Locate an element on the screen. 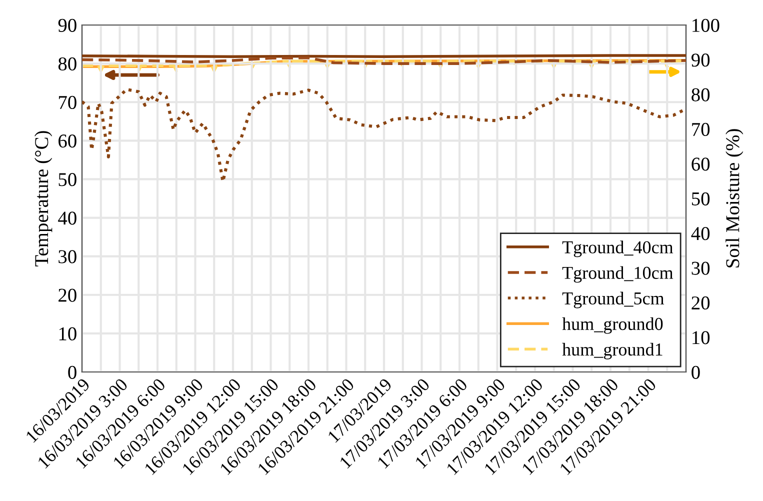 This screenshot has width=763, height=501. y-tick-label: 50 is located at coordinates (67, 179).